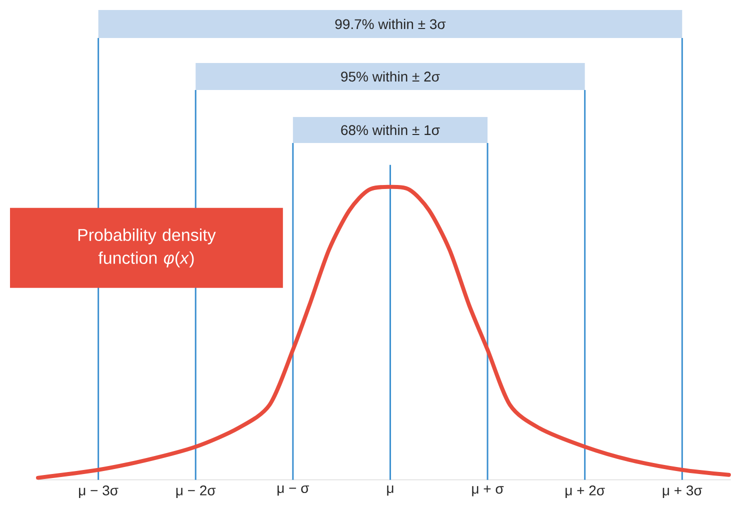  I want to click on x-tick-label: μ + 2σ, so click(585, 492).